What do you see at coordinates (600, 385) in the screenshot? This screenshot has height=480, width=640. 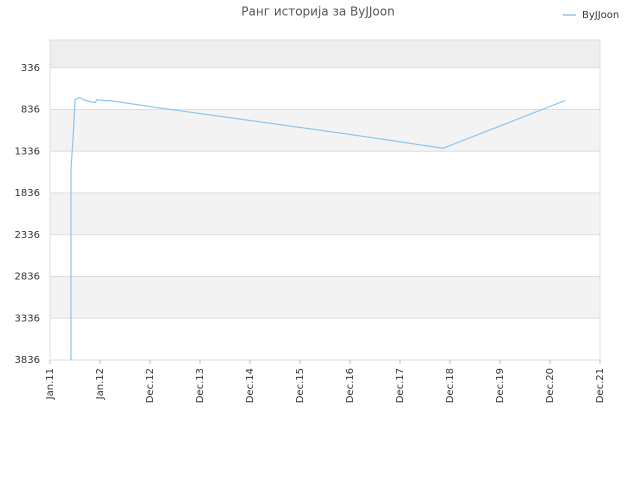 I see `x-tick-label: Dec.21` at bounding box center [600, 385].